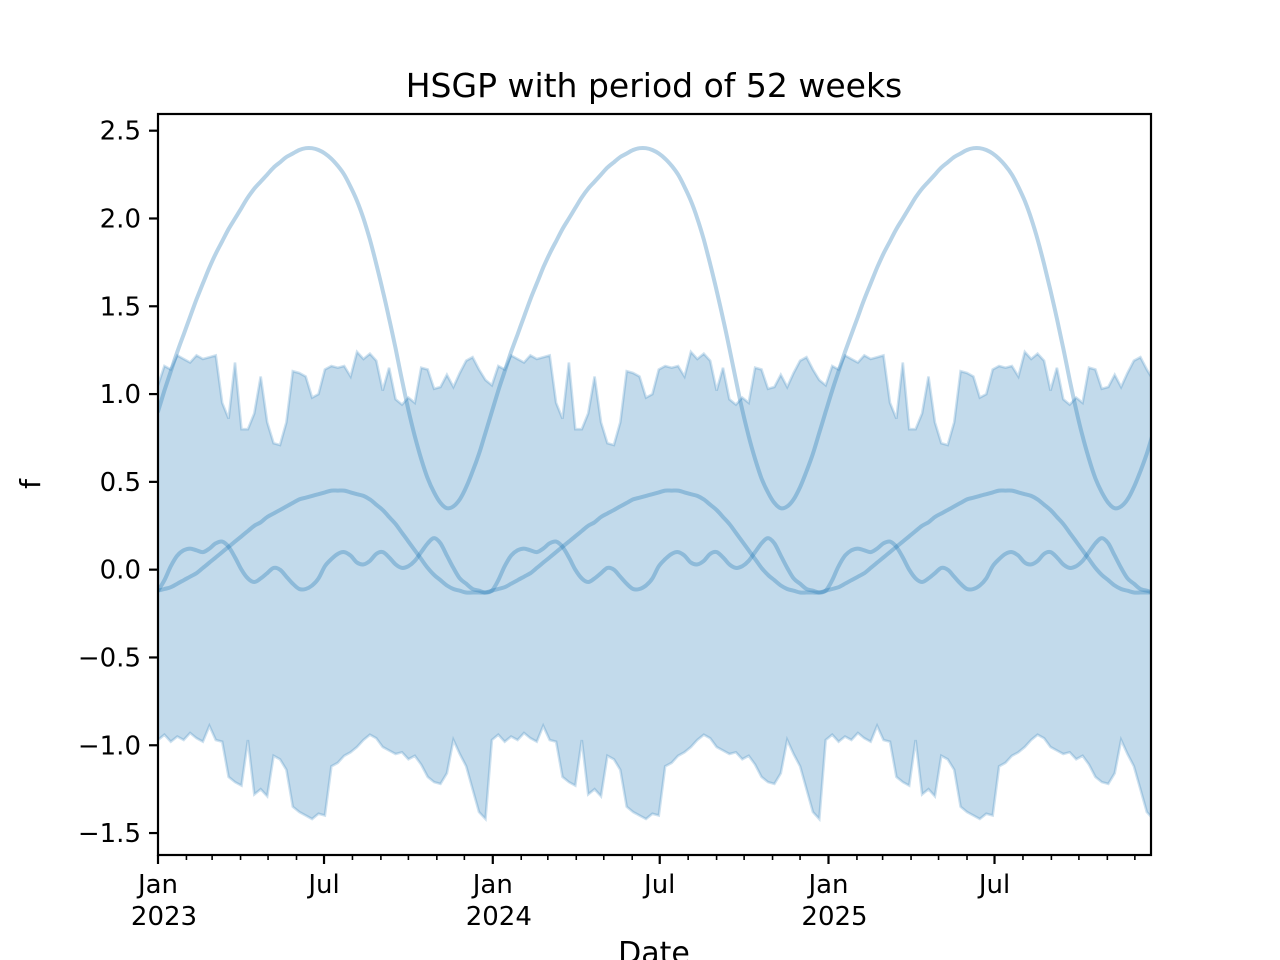 The height and width of the screenshot is (960, 1280). Describe the element at coordinates (654, 398) in the screenshot. I see `credible-band-upper-edge` at that location.